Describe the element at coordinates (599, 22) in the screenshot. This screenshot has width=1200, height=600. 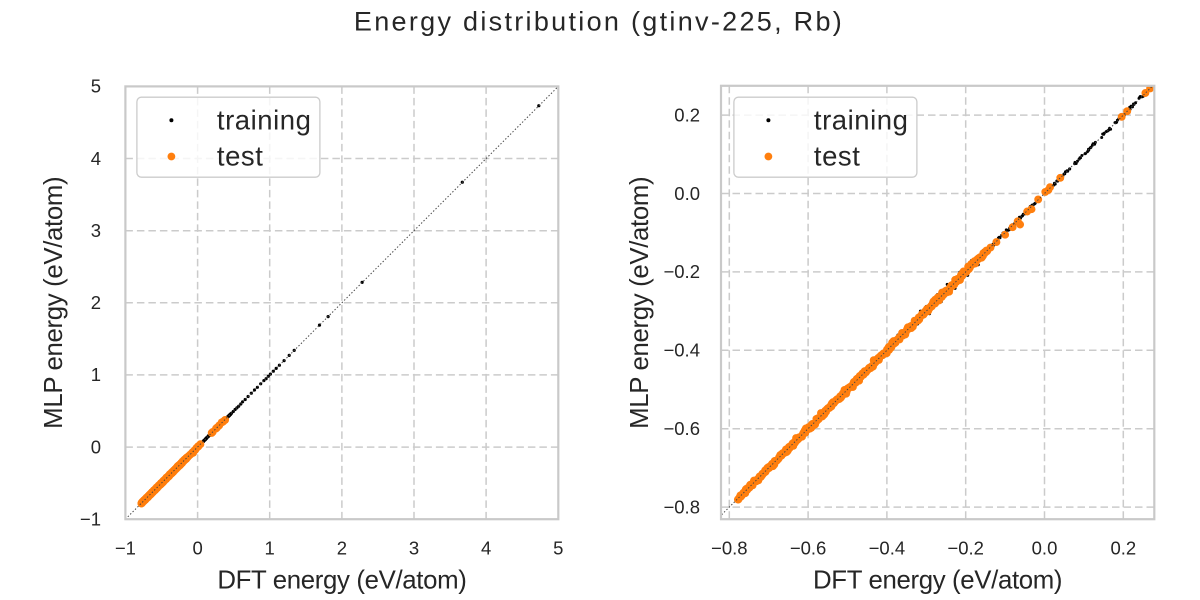
I see `svg-text:Energy distribution (gtinv-225: Energy distribution (gtinv-225, Rb)` at that location.